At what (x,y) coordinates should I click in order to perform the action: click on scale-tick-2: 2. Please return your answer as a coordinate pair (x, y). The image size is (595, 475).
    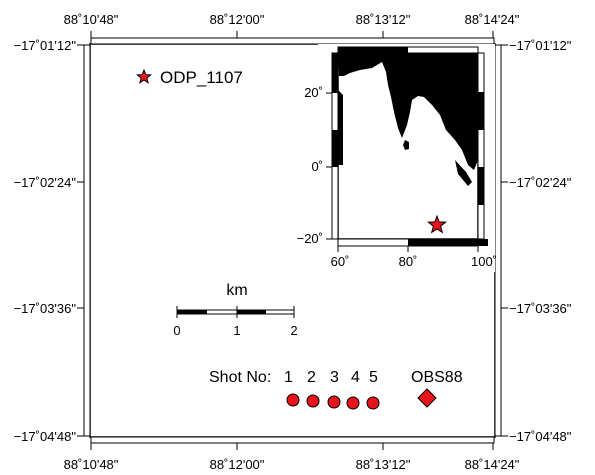
    Looking at the image, I should click on (293, 330).